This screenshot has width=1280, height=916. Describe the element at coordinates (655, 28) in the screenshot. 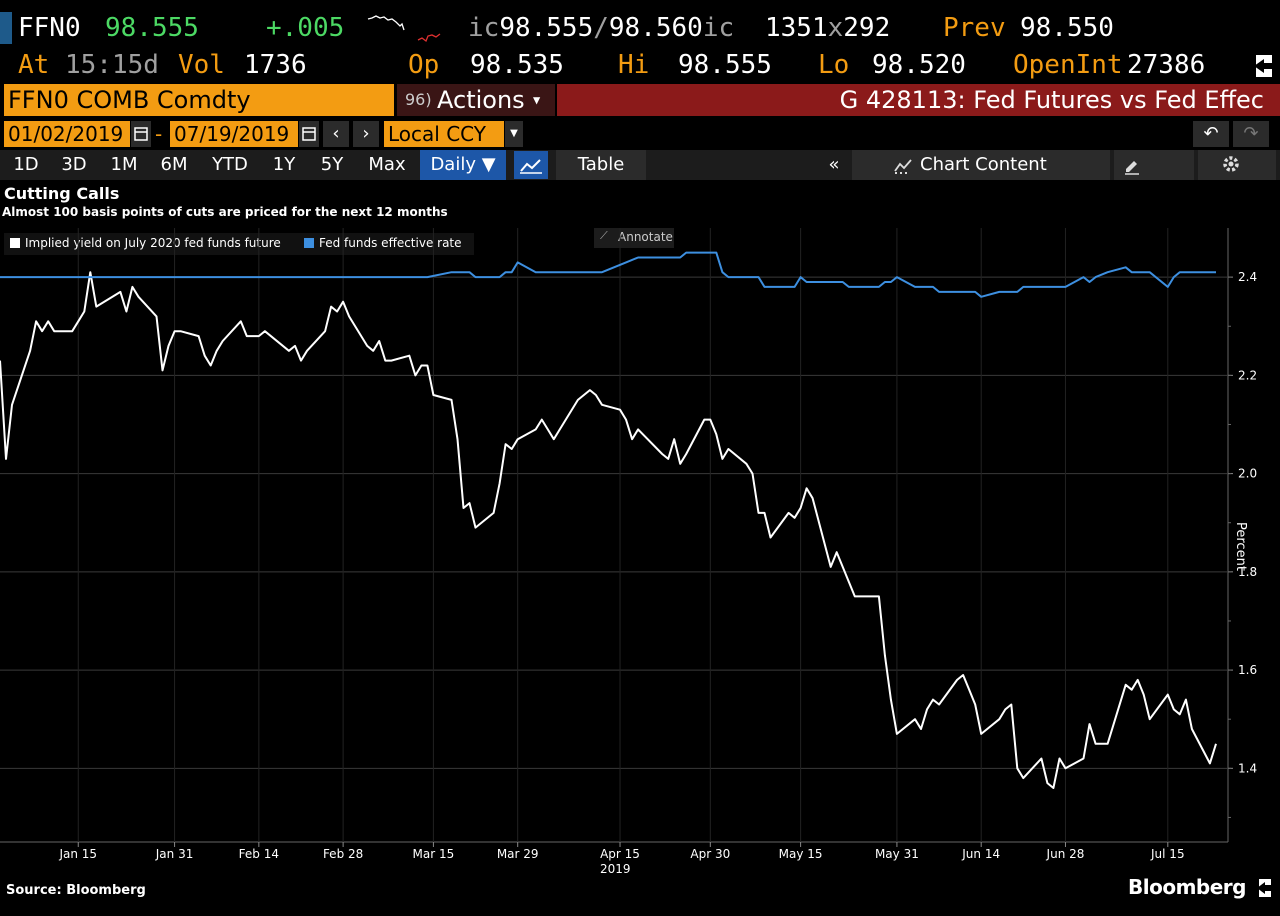

I see `ask: 98.560` at that location.